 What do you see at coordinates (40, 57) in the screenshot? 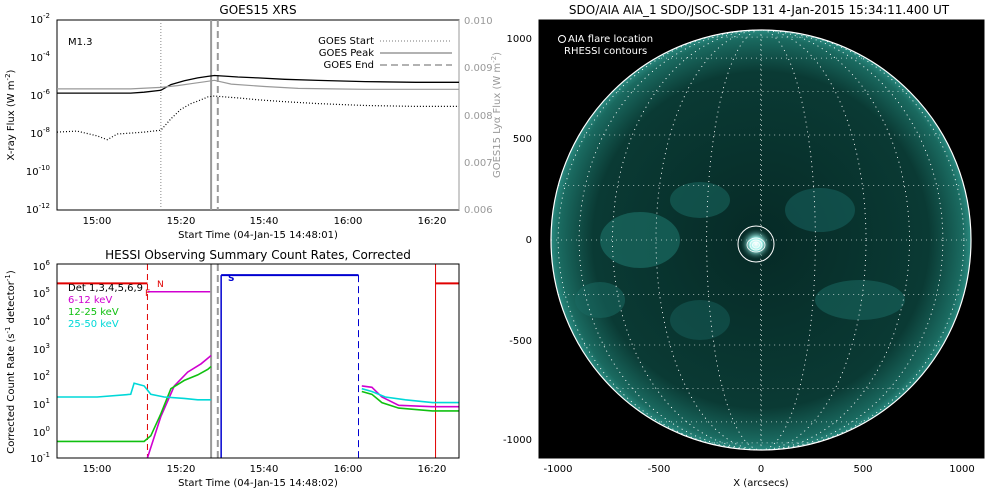
I see `goes-ytick: 10⁻⁴` at bounding box center [40, 57].